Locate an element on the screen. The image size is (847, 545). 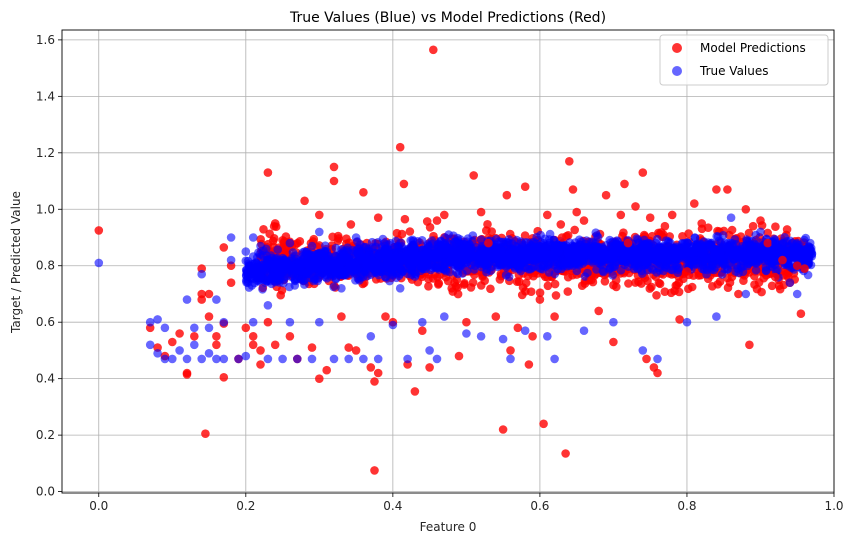
y-tick-label: 0.6 is located at coordinates (45, 322).